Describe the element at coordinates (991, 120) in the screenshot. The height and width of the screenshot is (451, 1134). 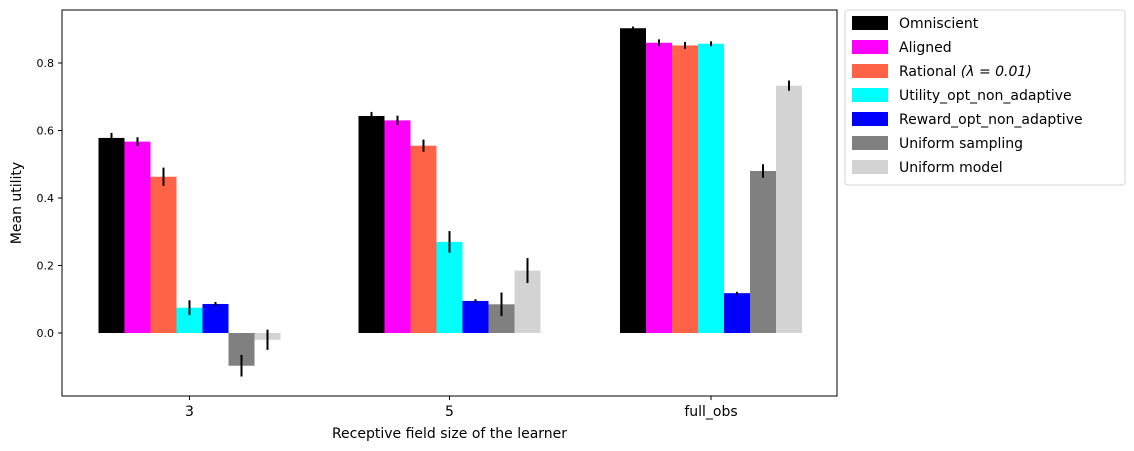
I see `legend-label-4: Reward_opt_non_adaptive` at that location.